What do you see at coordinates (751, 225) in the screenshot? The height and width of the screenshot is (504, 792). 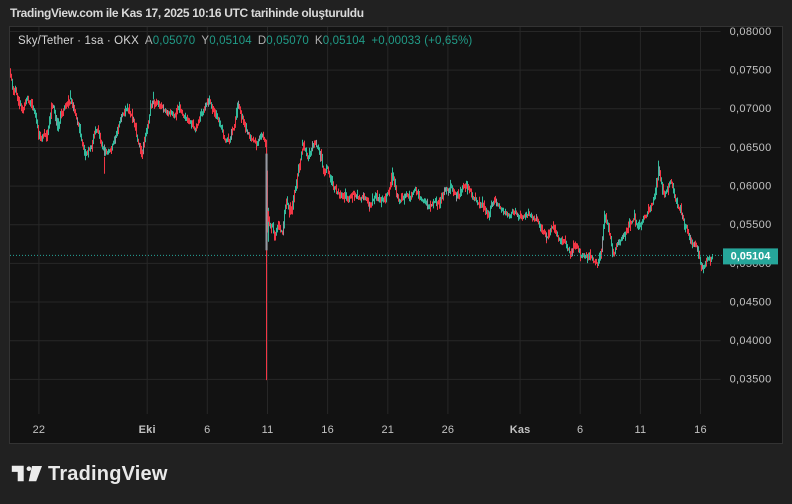 I see `svg-text: 0,05500` at bounding box center [751, 225].